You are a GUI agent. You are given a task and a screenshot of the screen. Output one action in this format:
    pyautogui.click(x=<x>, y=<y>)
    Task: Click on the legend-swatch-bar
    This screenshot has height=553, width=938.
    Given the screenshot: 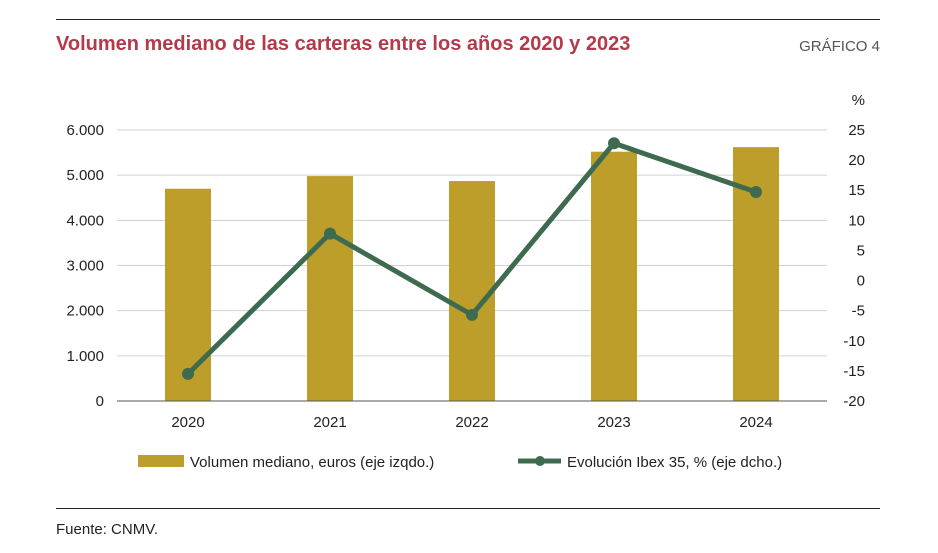 What is the action you would take?
    pyautogui.click(x=161, y=461)
    